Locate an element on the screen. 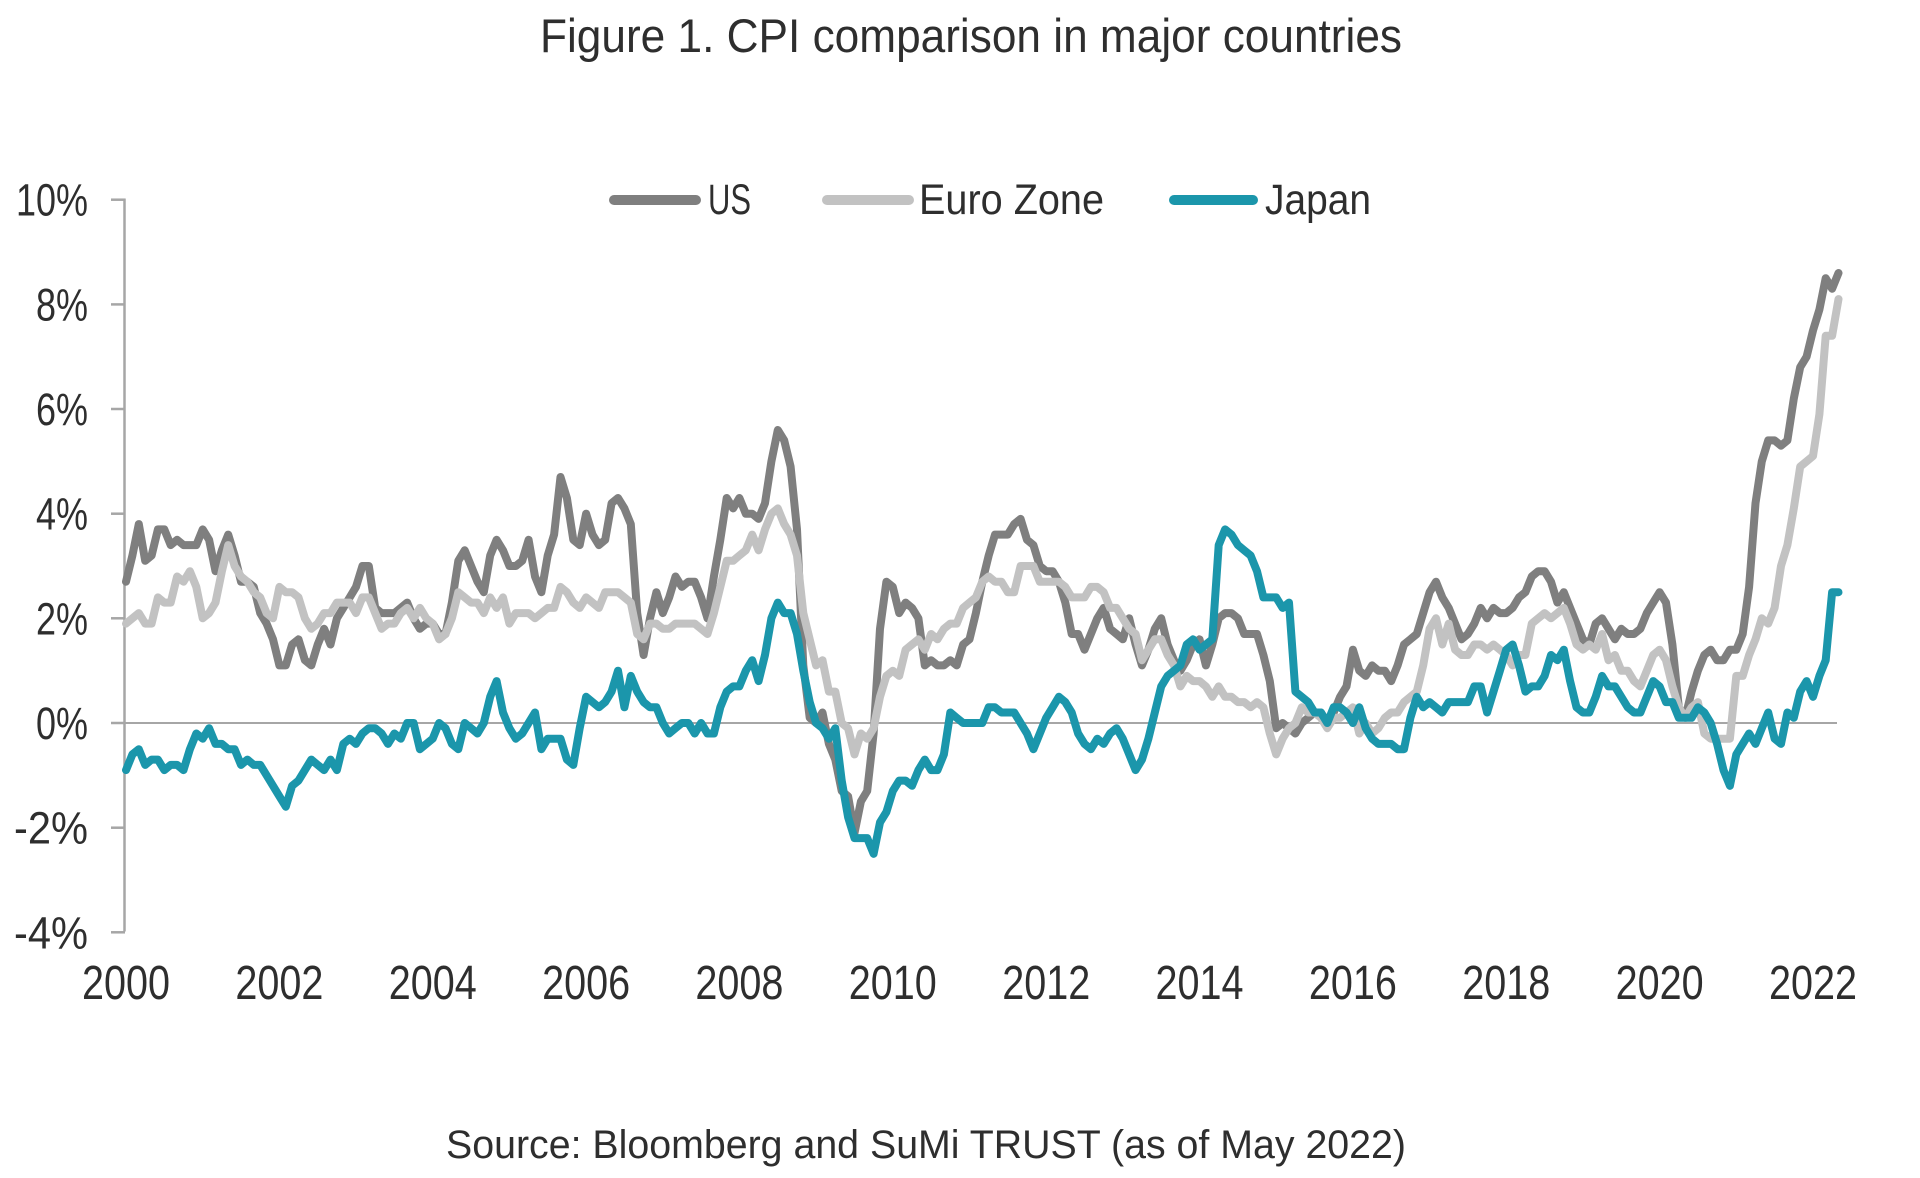 Image resolution: width=1920 pixels, height=1178 pixels. svg-text: 10% is located at coordinates (52, 200).